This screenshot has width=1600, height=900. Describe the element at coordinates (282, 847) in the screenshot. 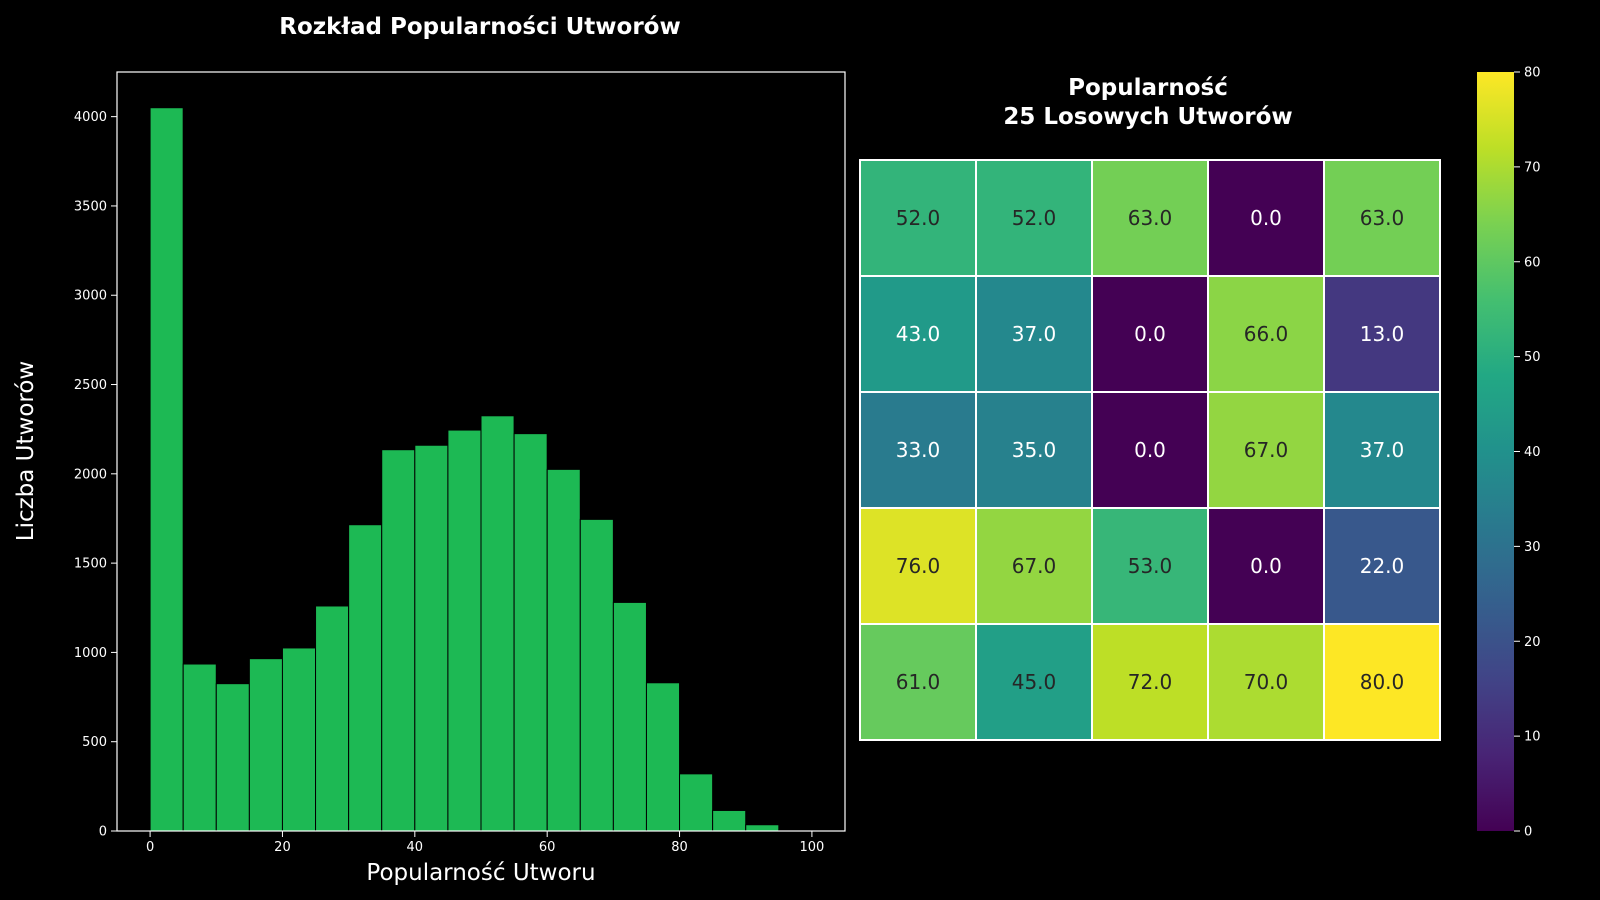

I see `x-tick-label: 20` at that location.